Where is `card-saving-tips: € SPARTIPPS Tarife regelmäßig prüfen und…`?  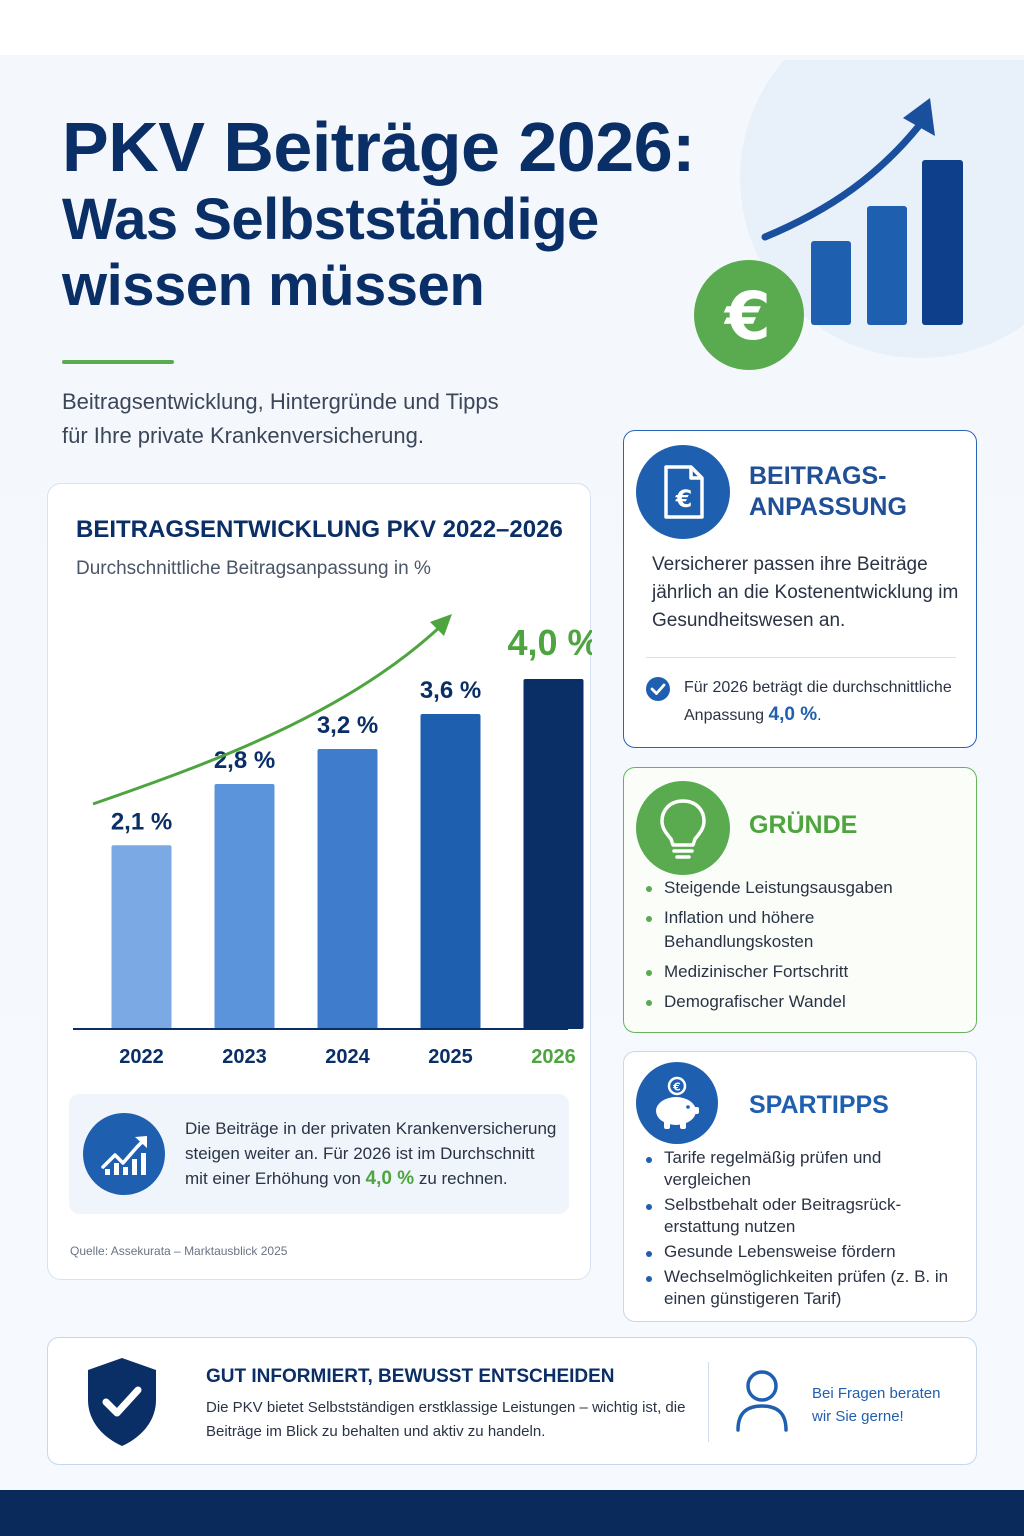 card-saving-tips: € SPARTIPPS Tarife regelmäßig prüfen und… is located at coordinates (800, 1186).